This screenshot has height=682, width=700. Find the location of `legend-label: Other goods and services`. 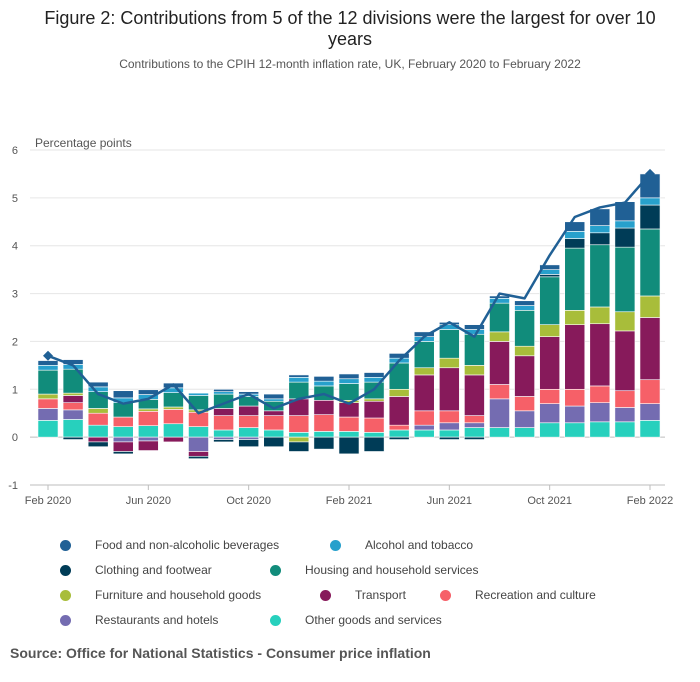

legend-label: Other goods and services is located at coordinates (373, 620).